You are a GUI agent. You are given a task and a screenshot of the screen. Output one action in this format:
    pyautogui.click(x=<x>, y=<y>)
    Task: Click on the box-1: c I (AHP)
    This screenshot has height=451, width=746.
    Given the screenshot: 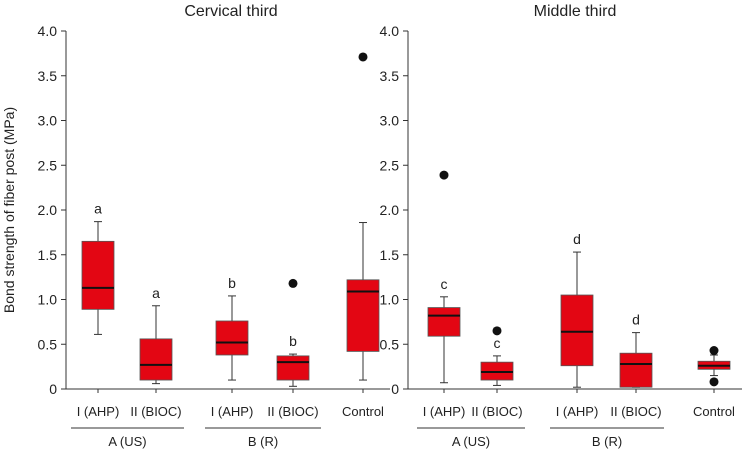 What is the action you would take?
    pyautogui.click(x=444, y=294)
    